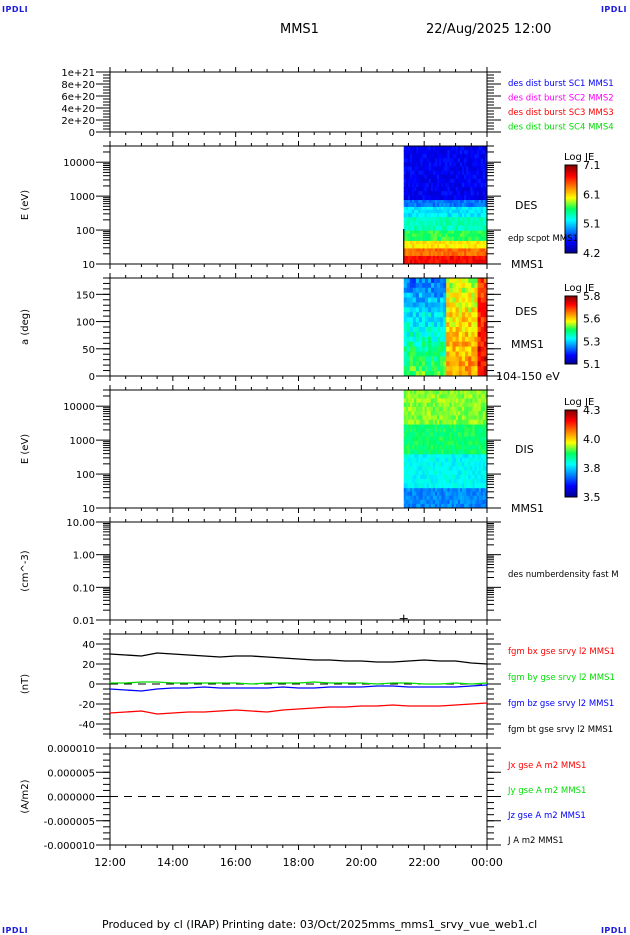 The height and width of the screenshot is (935, 630). I want to click on des-energy-colorbar-tick: 5.1, so click(592, 224).